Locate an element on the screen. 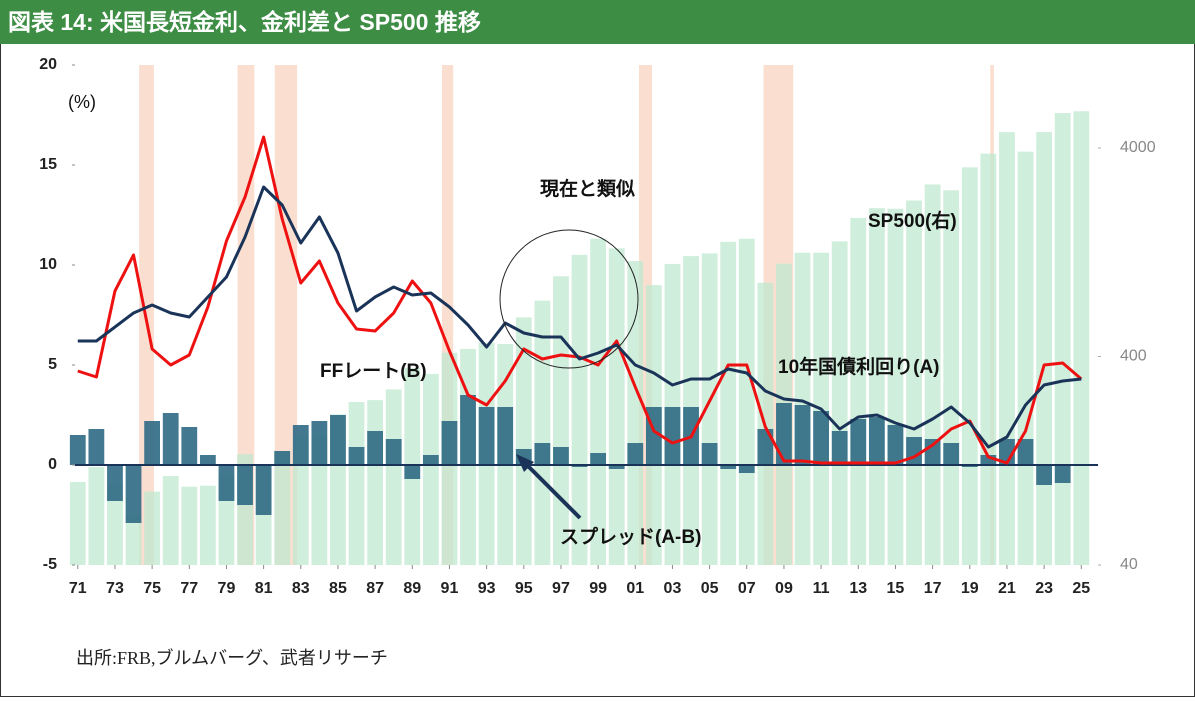 The image size is (1195, 702). x-tick-label: 13 is located at coordinates (858, 588).